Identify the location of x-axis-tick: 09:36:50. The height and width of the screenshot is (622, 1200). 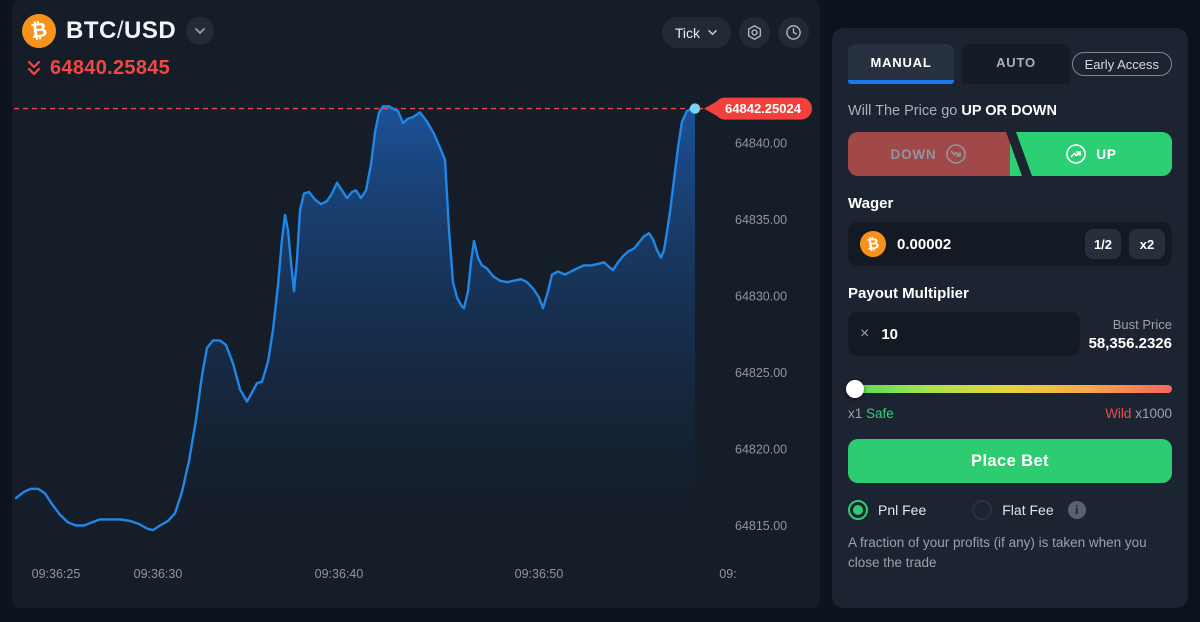
(539, 574).